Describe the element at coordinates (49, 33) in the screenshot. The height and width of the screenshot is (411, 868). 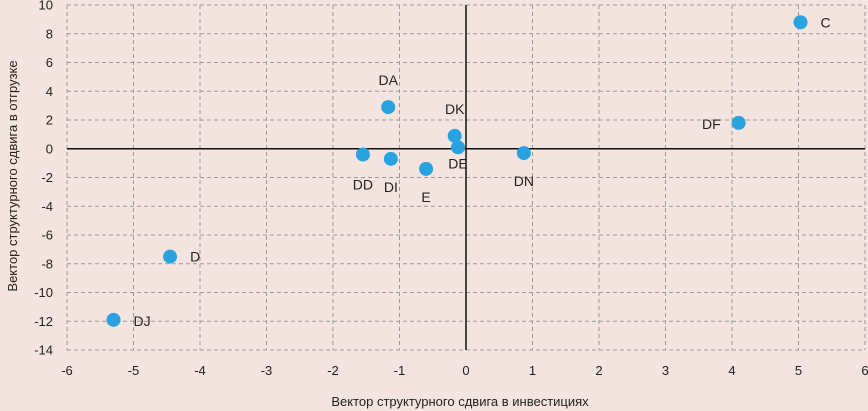
I see `y-tick-label: 8` at that location.